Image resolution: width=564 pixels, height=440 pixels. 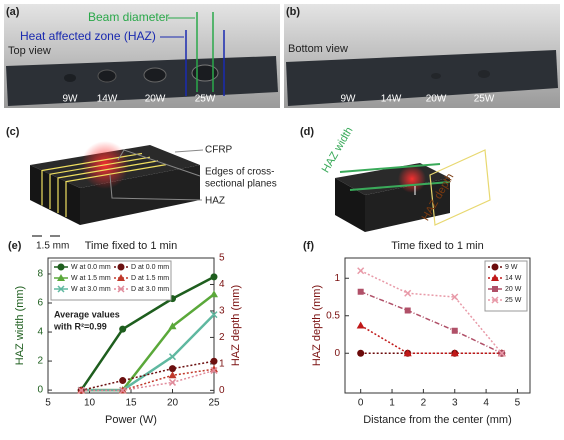 I want to click on legend-label: W at 3.0 mm, so click(x=91, y=289).